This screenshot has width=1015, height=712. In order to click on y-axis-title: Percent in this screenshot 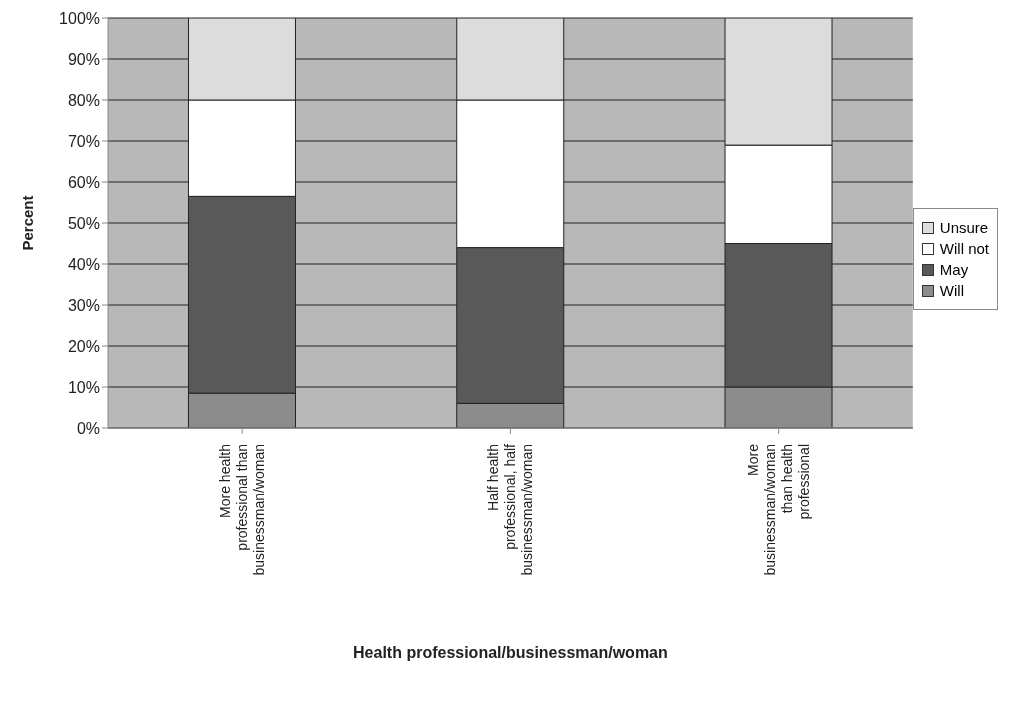, I will do `click(28, 223)`.